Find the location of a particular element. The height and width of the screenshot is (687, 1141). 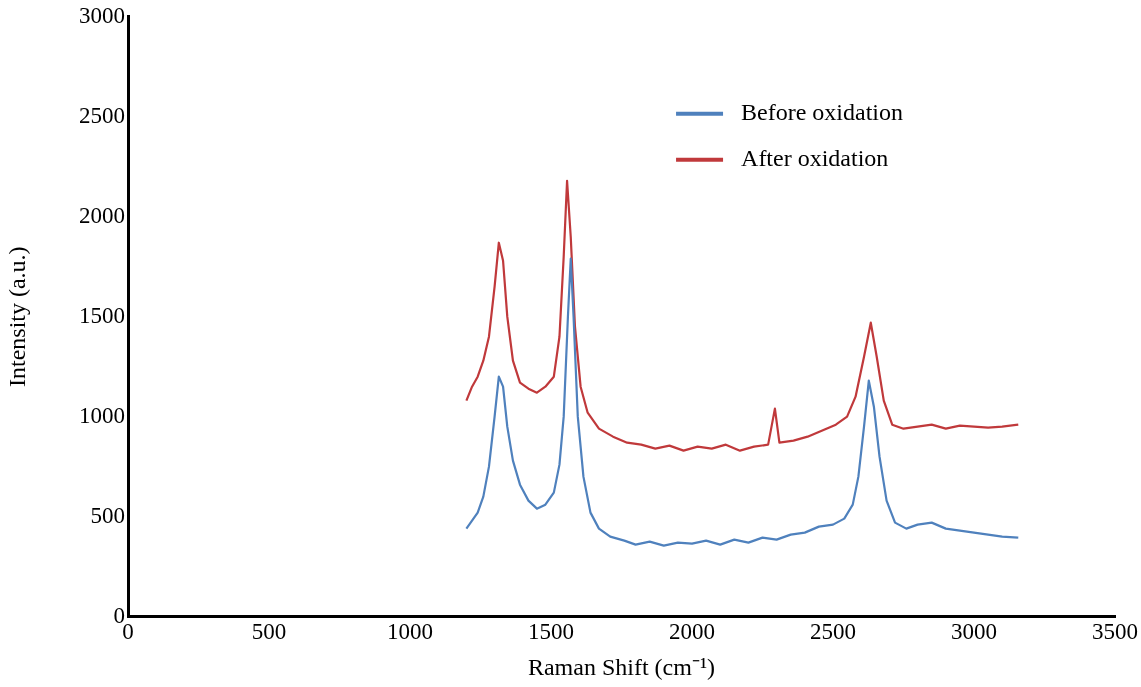

x-tick-label: 1000 is located at coordinates (410, 632).